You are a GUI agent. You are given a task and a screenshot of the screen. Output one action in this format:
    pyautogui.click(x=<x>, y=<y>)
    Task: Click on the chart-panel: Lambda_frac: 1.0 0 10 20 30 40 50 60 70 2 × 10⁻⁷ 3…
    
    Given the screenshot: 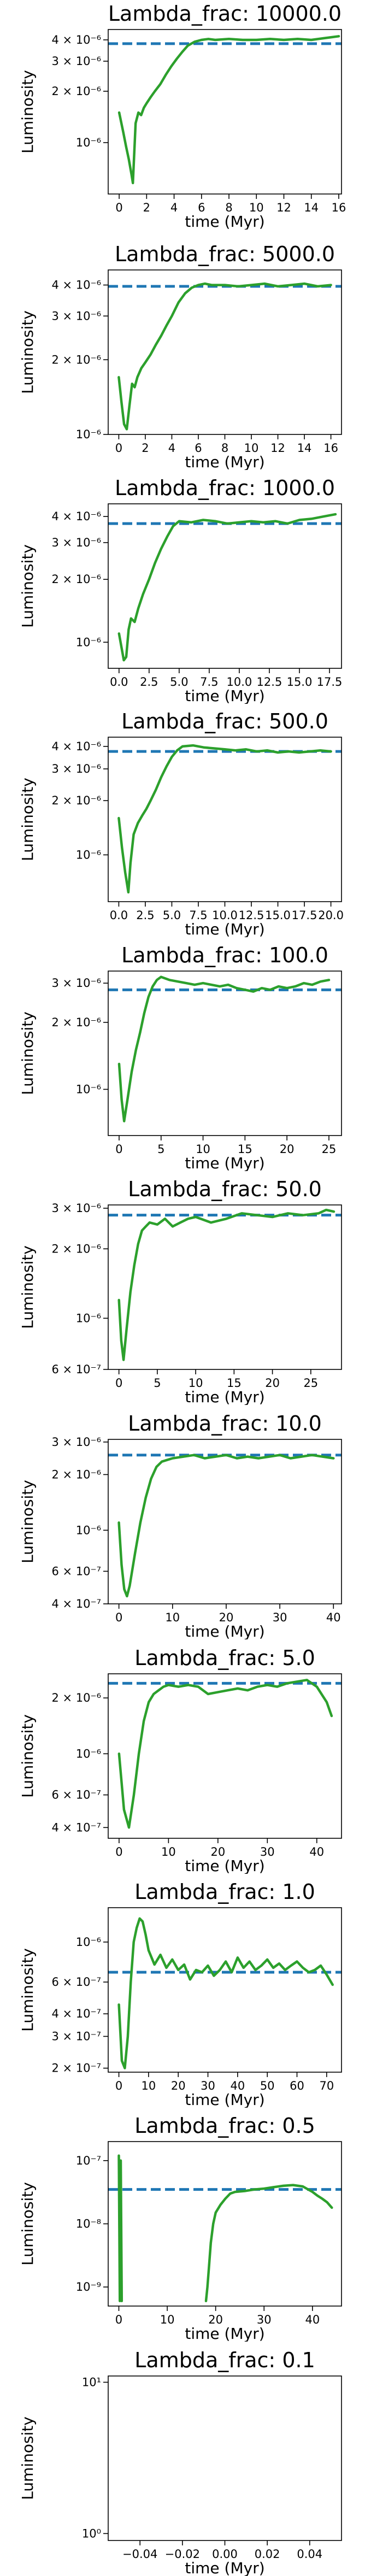 What is the action you would take?
    pyautogui.click(x=182, y=1993)
    